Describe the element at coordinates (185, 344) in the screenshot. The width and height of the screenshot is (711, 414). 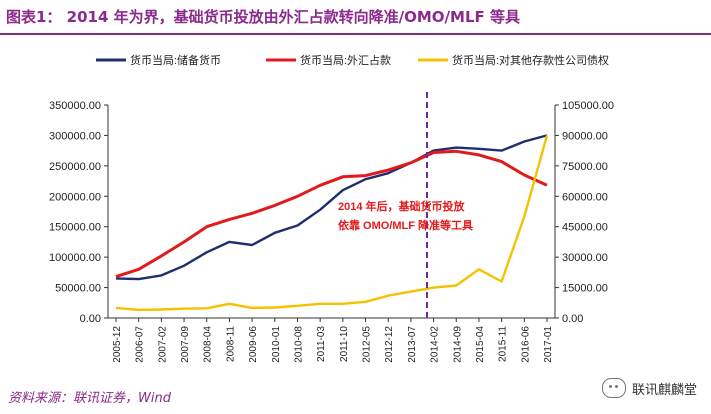
I see `x-tick-label: 2007-09` at that location.